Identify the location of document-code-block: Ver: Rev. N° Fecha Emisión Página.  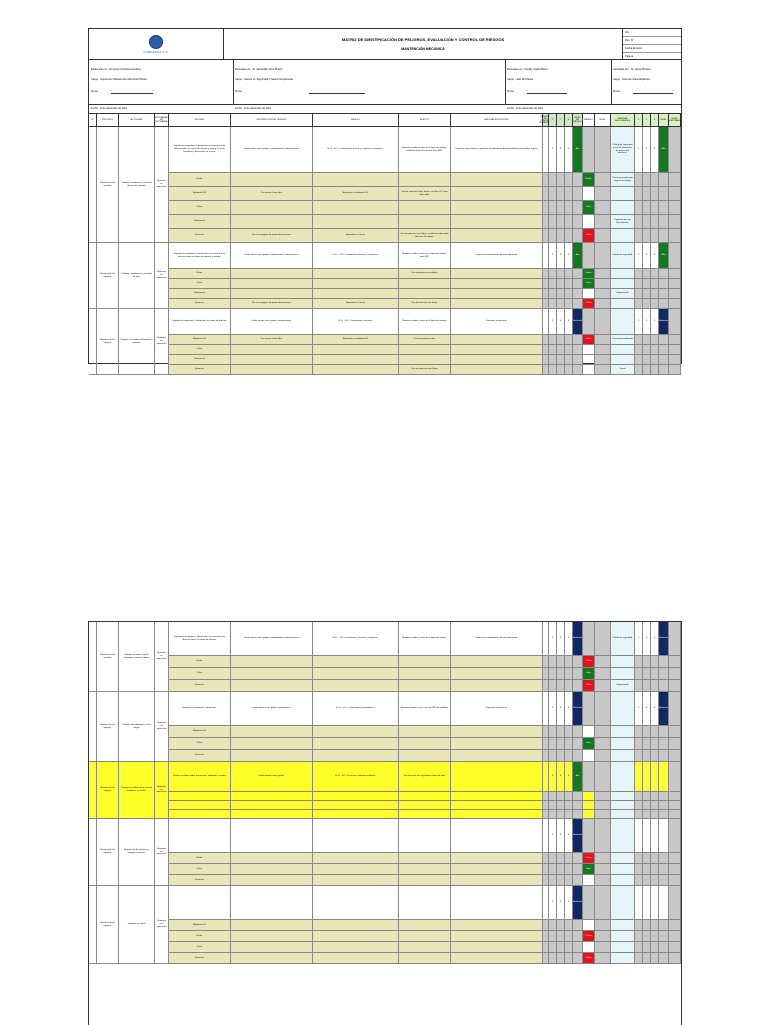
(651, 44).